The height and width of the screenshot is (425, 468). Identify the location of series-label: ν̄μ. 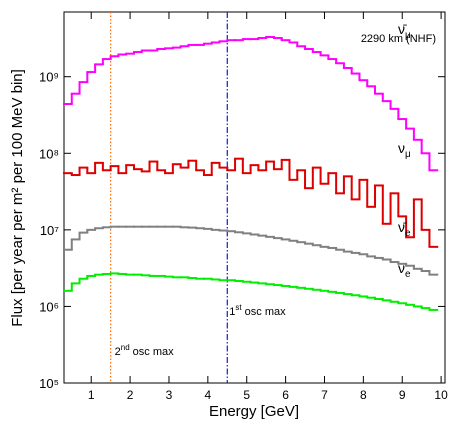
(404, 31).